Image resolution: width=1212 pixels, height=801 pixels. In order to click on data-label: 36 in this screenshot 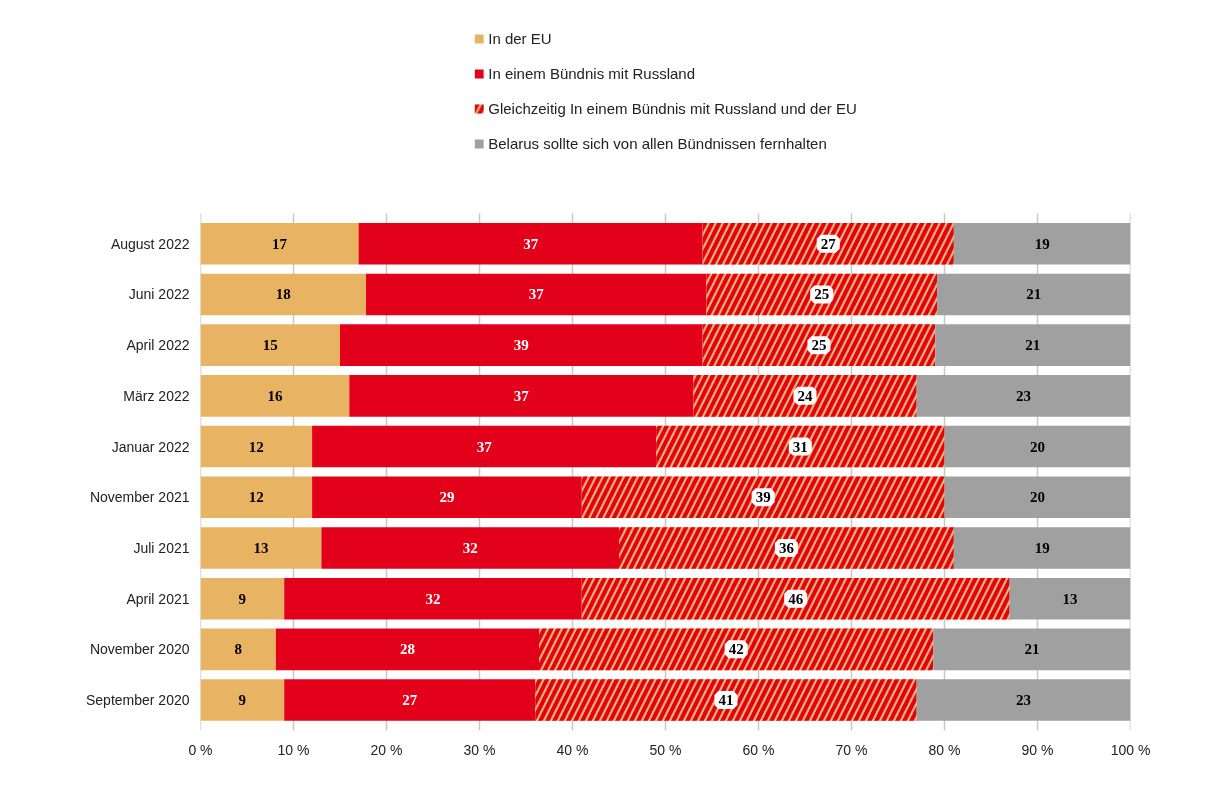, I will do `click(786, 547)`.